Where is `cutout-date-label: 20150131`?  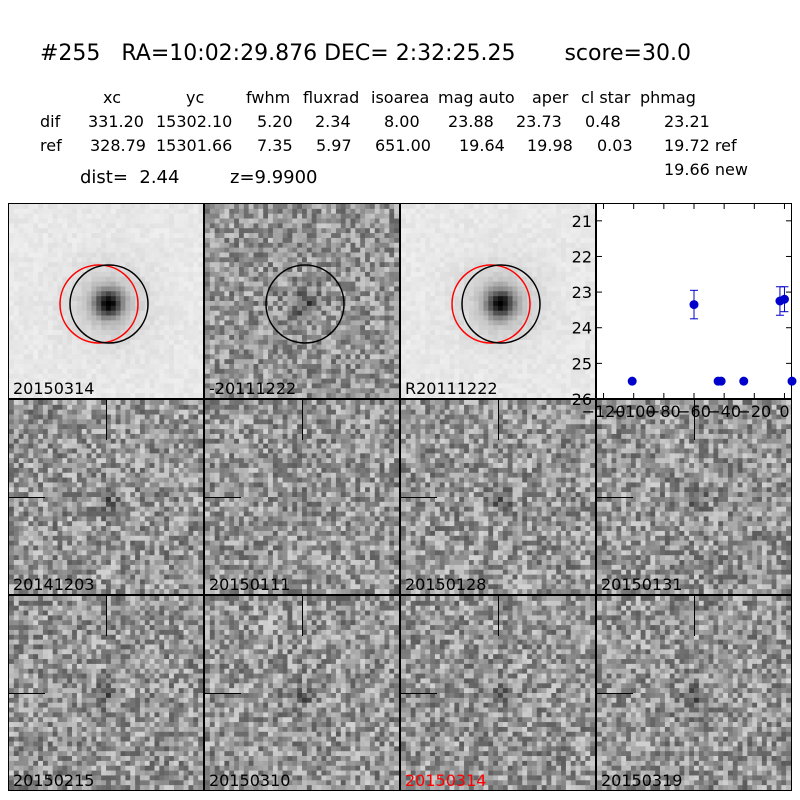 cutout-date-label: 20150131 is located at coordinates (642, 584).